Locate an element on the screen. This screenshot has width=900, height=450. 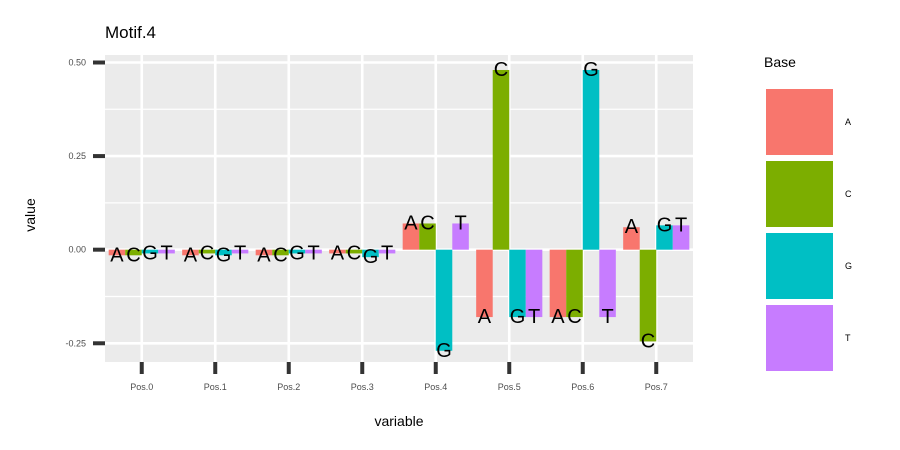
legend-title: Base is located at coordinates (780, 62).